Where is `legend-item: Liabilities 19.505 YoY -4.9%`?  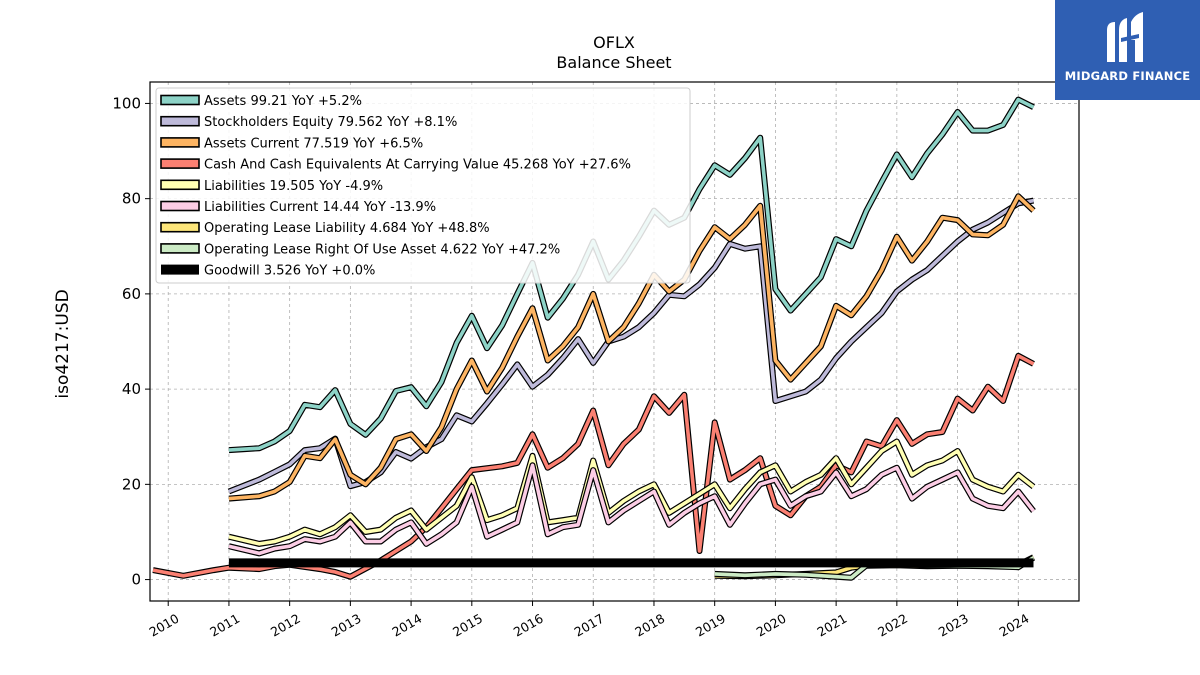
legend-item: Liabilities 19.505 YoY -4.9% is located at coordinates (271, 186).